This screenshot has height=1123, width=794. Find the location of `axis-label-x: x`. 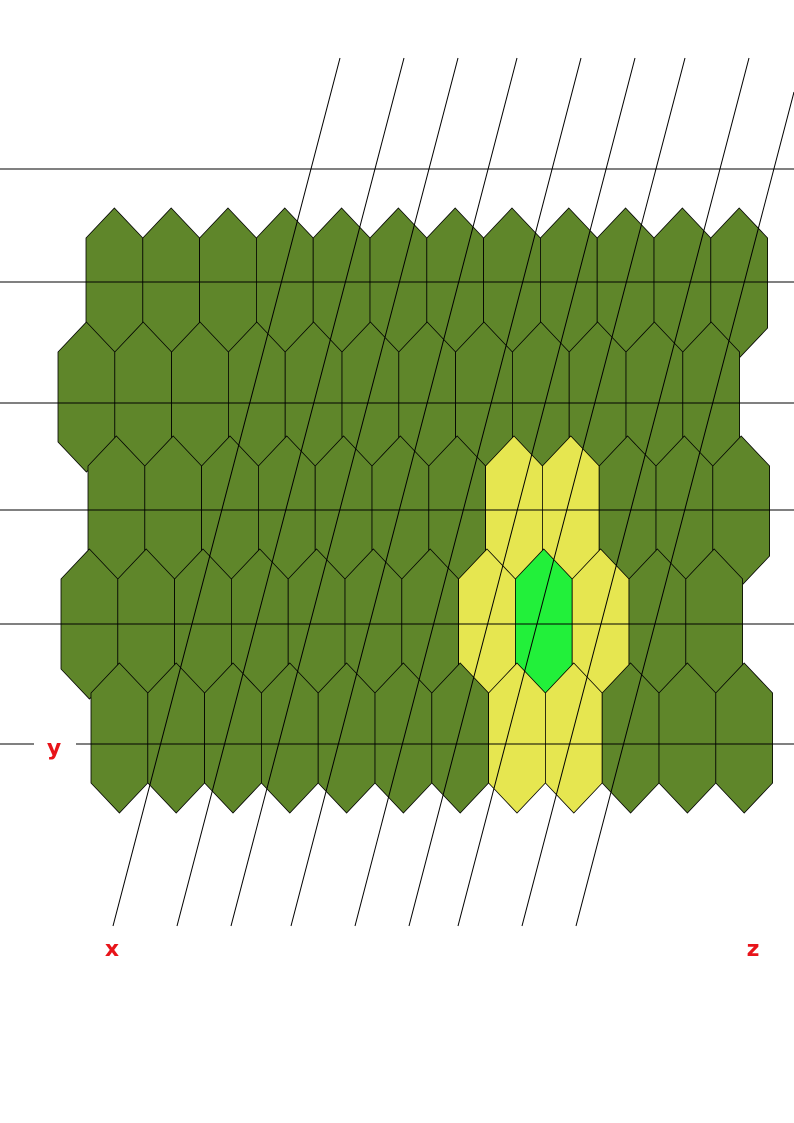

axis-label-x: x is located at coordinates (112, 949).